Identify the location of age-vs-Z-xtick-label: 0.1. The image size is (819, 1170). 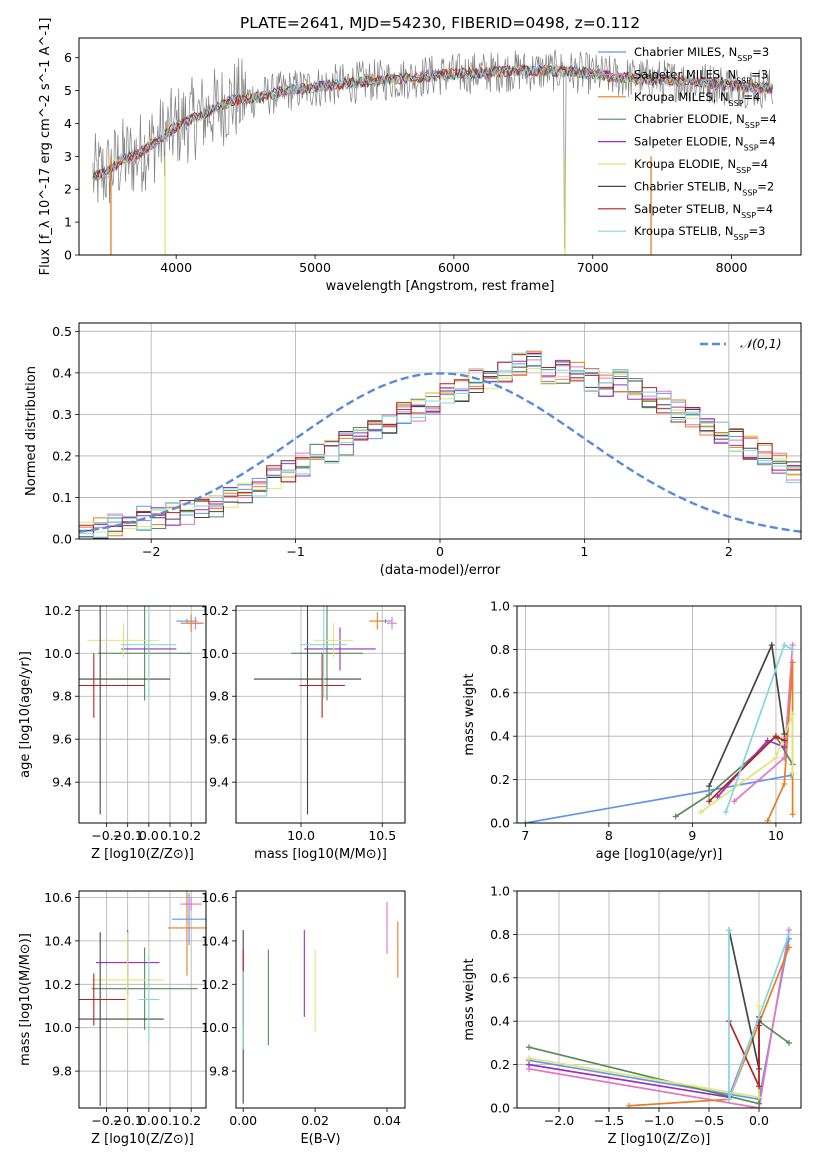
(170, 835).